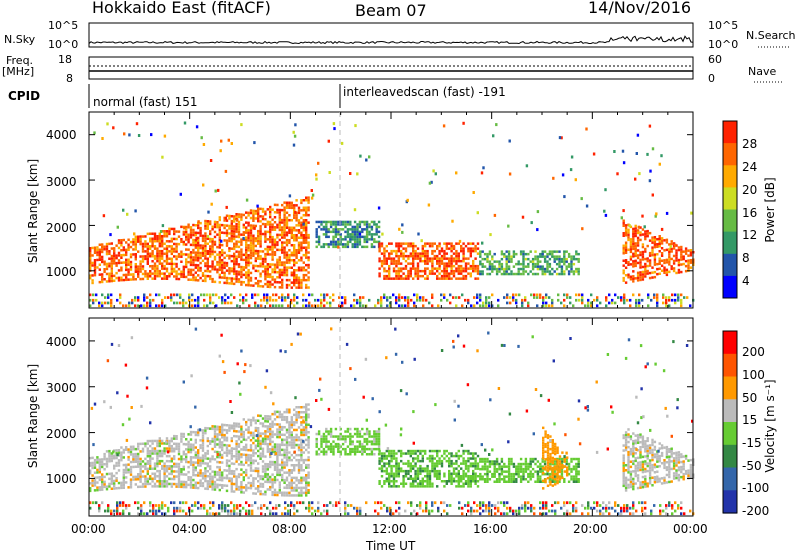  What do you see at coordinates (61, 388) in the screenshot?
I see `velocity-ytick-3000: 3000` at bounding box center [61, 388].